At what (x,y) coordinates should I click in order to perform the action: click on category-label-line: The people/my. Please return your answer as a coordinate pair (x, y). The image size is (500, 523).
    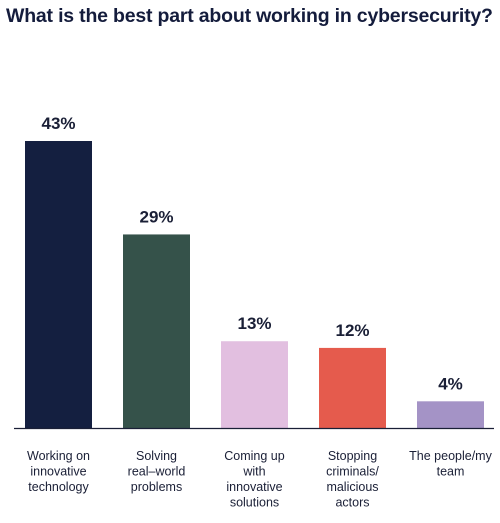
    Looking at the image, I should click on (450, 456).